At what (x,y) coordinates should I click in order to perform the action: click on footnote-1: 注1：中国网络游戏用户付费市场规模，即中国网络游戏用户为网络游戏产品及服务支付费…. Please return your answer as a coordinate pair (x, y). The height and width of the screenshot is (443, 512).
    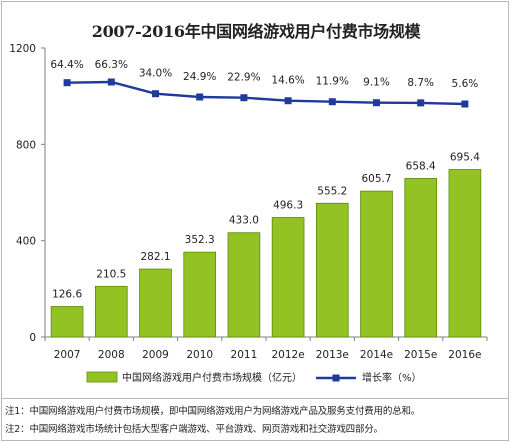
    Looking at the image, I should click on (213, 411).